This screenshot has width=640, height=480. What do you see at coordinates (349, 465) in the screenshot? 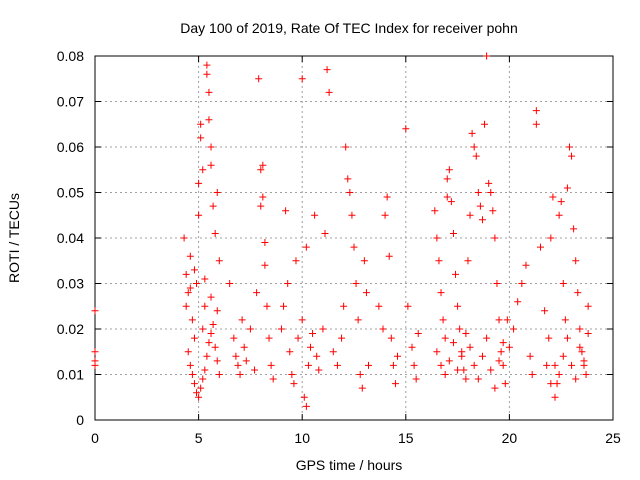
I see `x-axis-label: GPS time / hours` at bounding box center [349, 465].